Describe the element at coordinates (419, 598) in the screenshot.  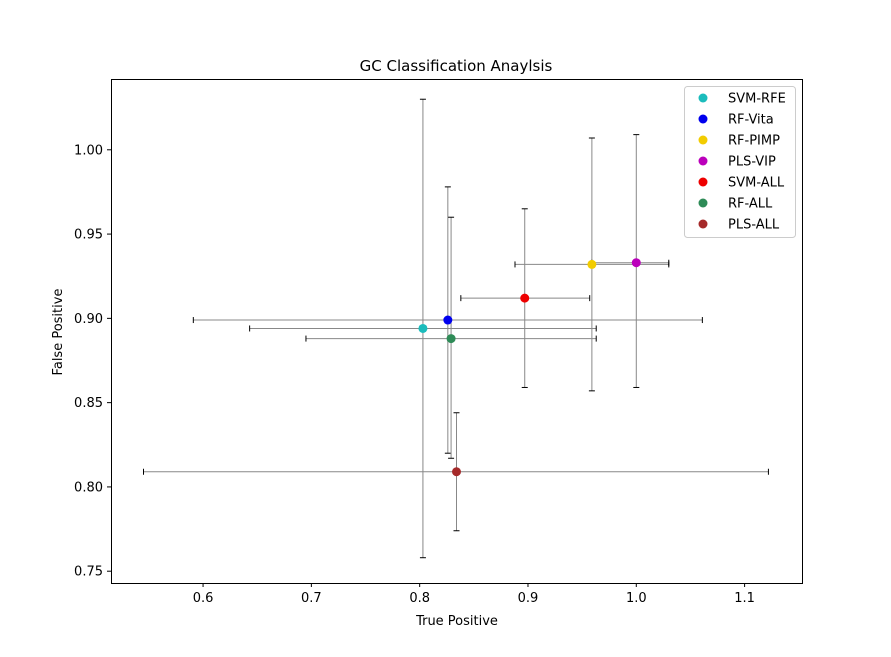
I see `x-tick-label: 0.8` at that location.